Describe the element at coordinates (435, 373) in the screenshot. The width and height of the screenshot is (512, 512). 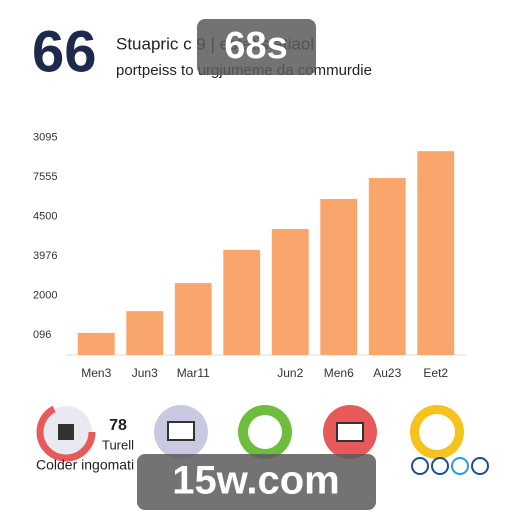
I see `x-tick-label: Eet2` at that location.